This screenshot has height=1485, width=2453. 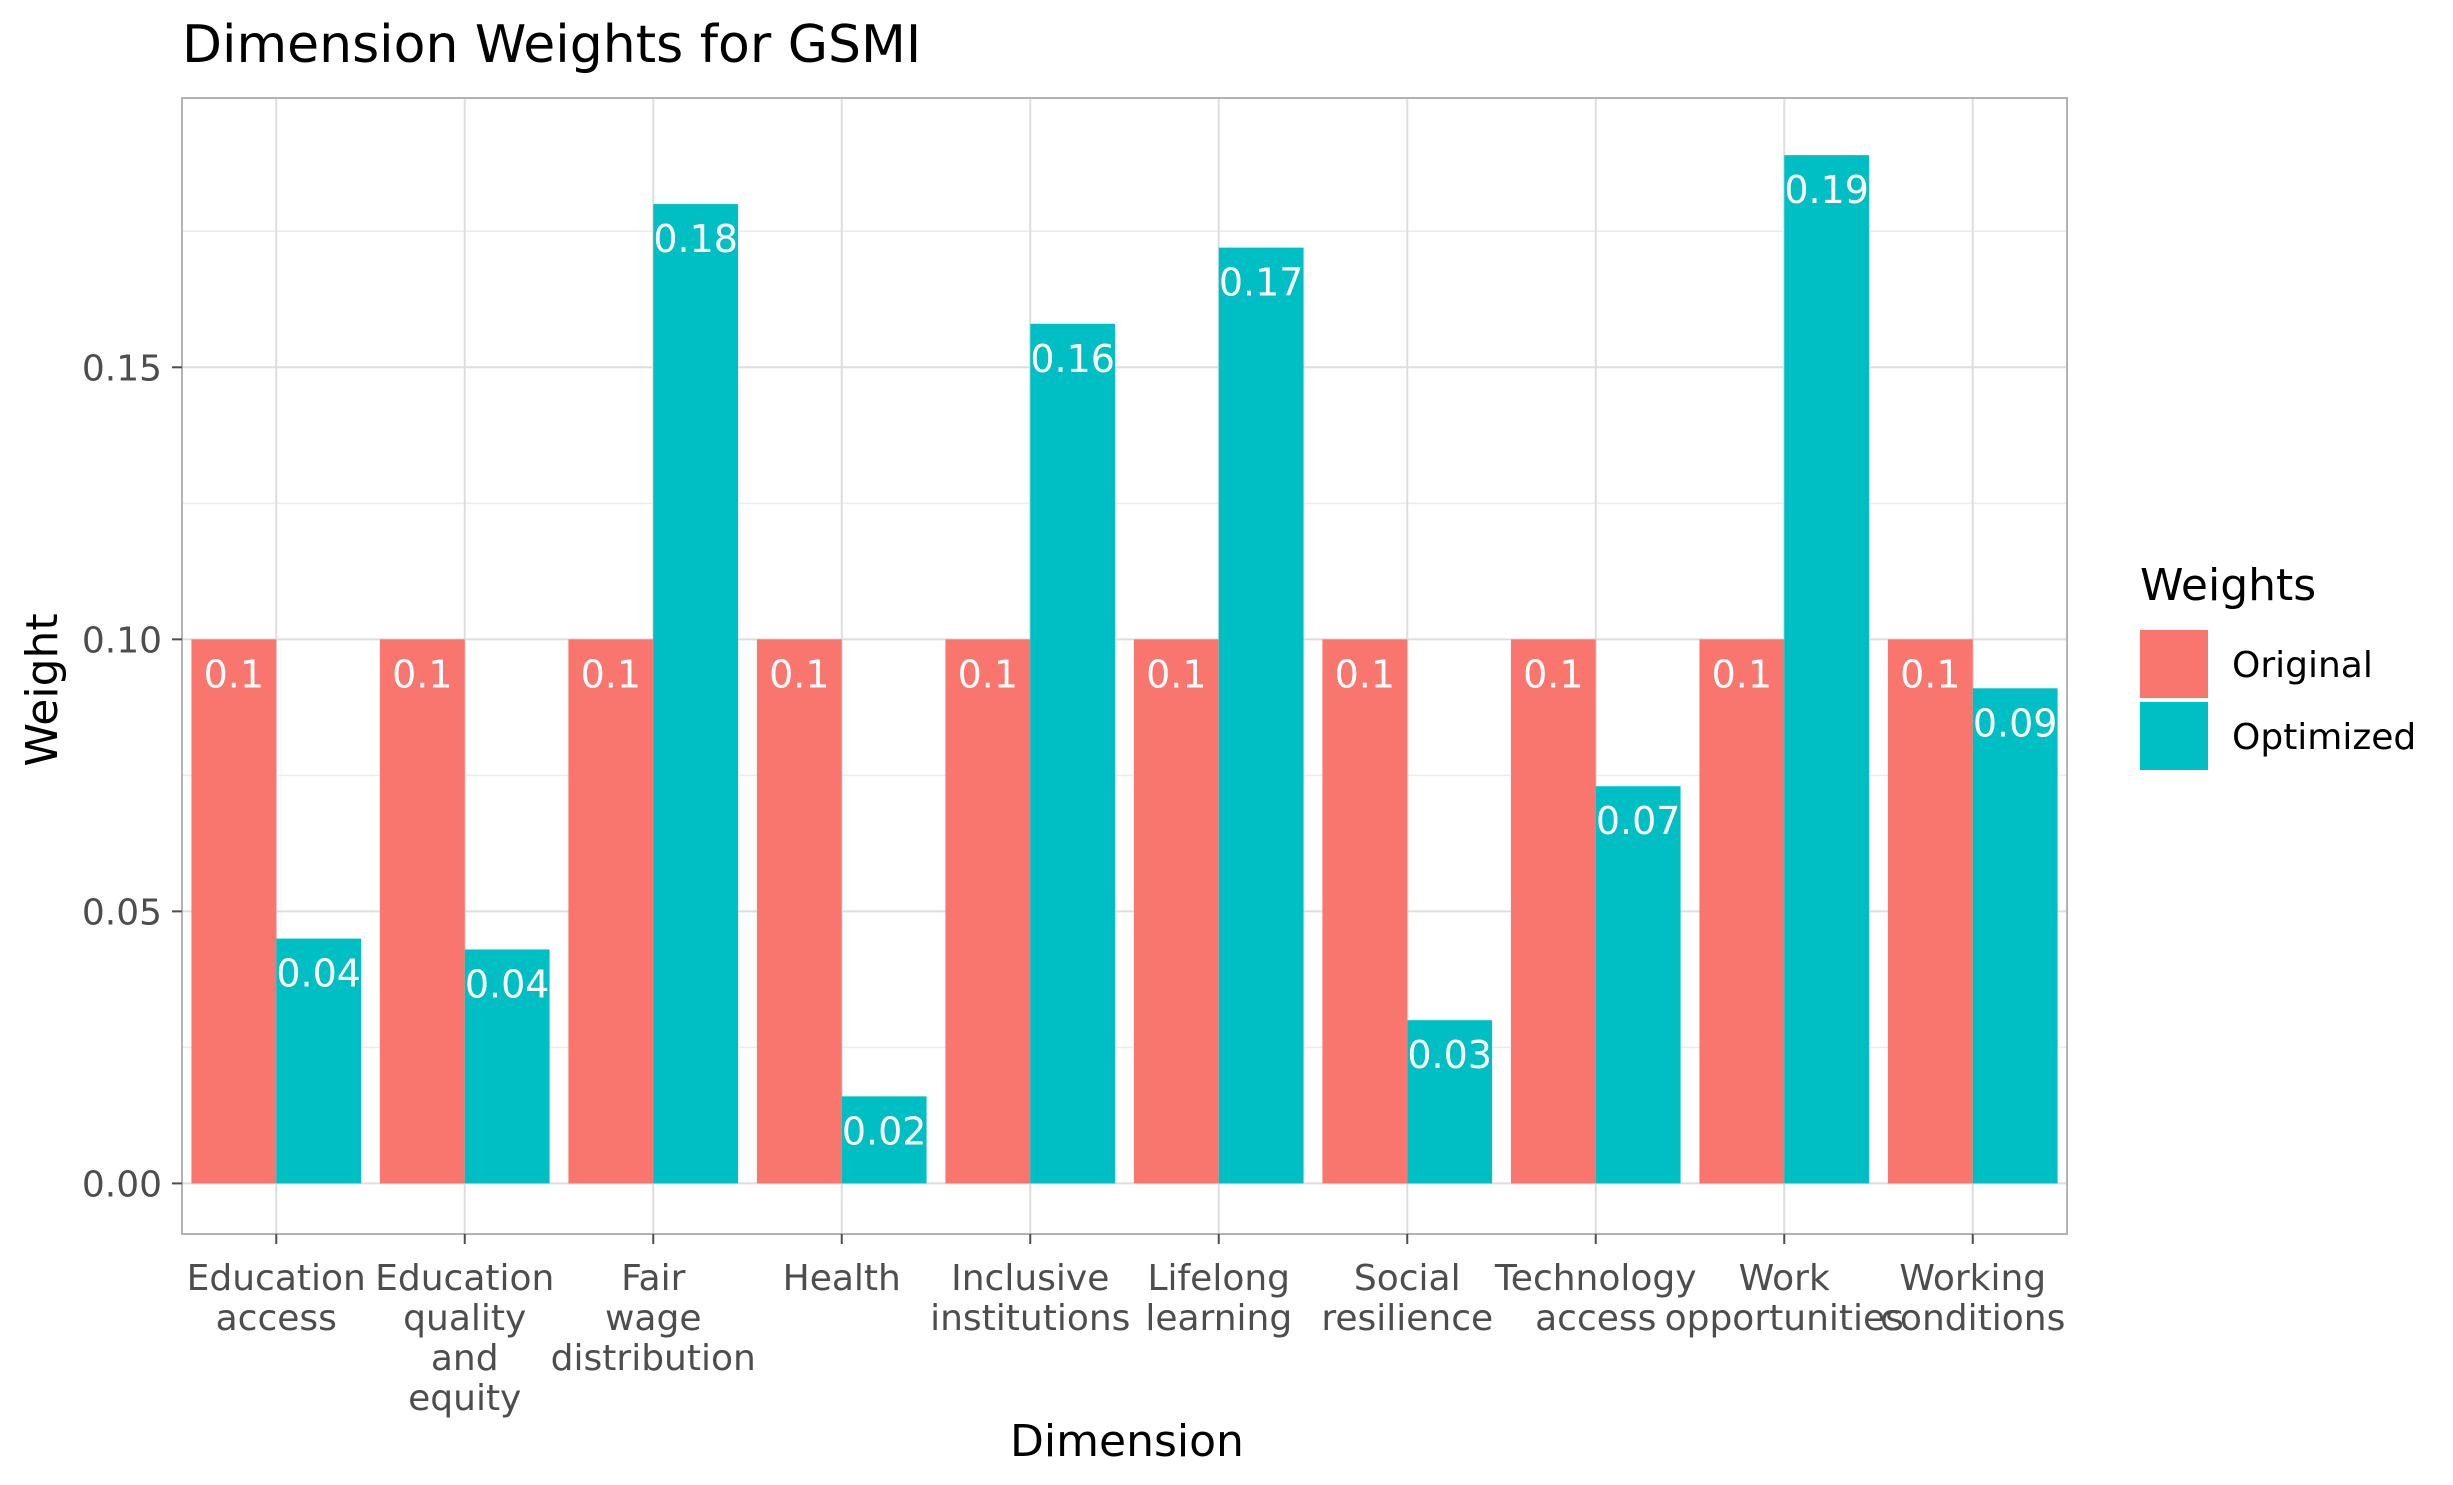 What do you see at coordinates (1595, 1278) in the screenshot?
I see `x-tick-label-line: Technology` at bounding box center [1595, 1278].